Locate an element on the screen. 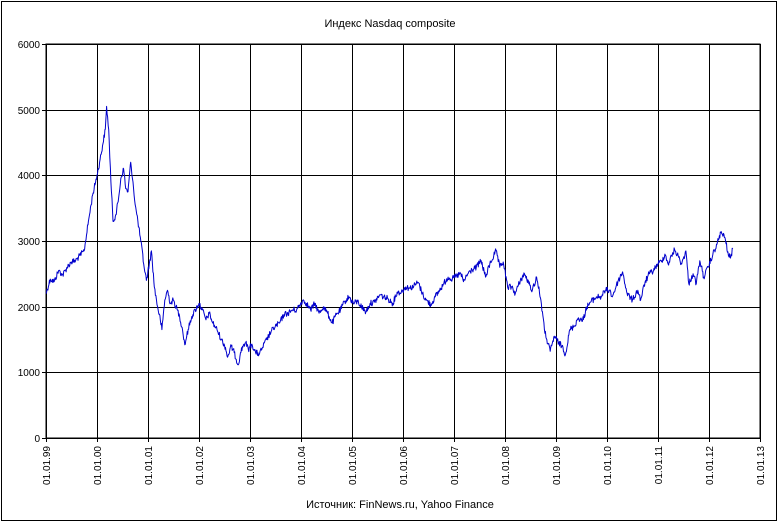  x-tick-label: 01.01.09 is located at coordinates (557, 465).